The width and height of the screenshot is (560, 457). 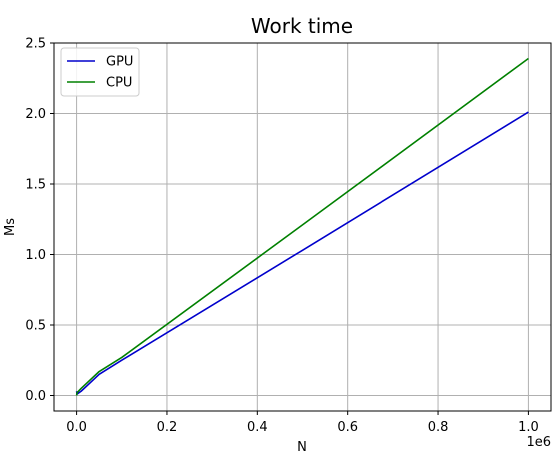 I want to click on x-tick-label: 0.2, so click(x=167, y=427).